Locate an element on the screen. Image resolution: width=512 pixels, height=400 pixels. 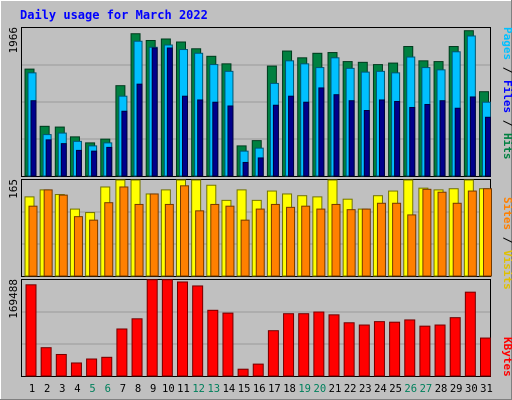
day-label: 15 is located at coordinates (244, 389).